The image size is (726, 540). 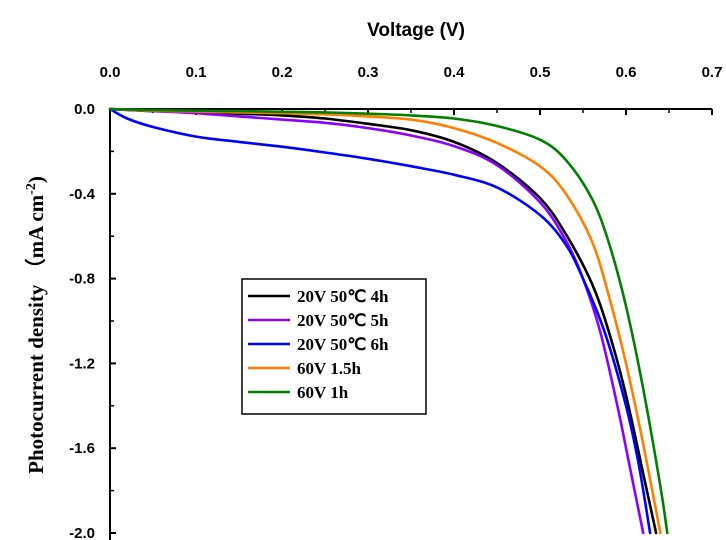 I want to click on legend-label-4: 60V 1.5h, so click(x=329, y=368).